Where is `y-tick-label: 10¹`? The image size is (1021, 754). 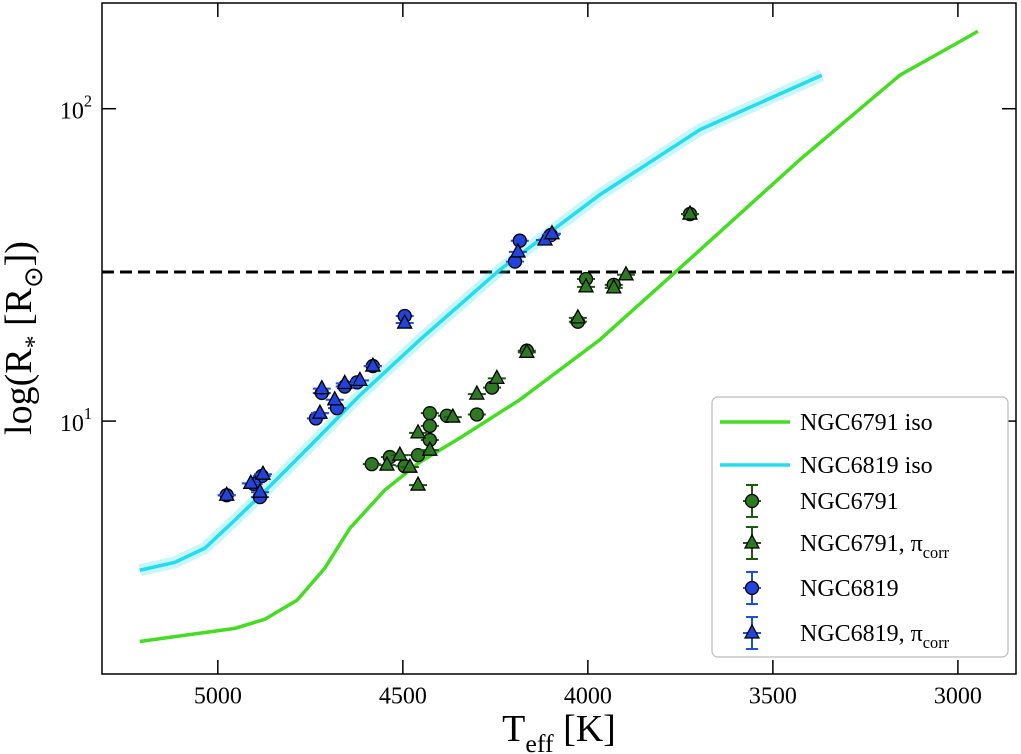 y-tick-label: 10¹ is located at coordinates (76, 420).